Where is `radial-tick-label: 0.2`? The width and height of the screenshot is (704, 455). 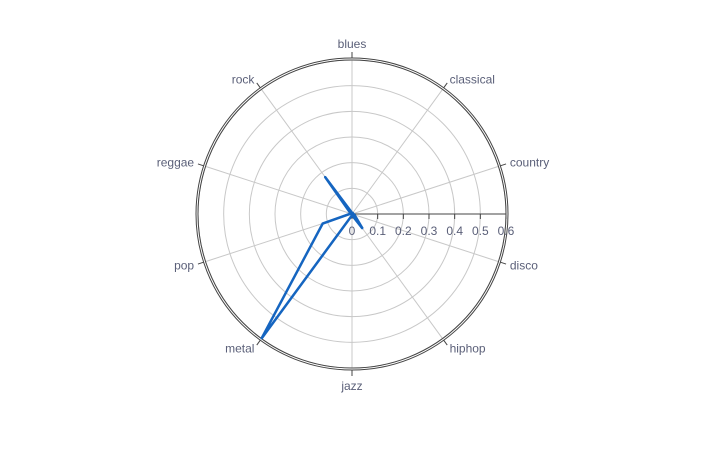
radial-tick-label: 0.2 is located at coordinates (403, 231).